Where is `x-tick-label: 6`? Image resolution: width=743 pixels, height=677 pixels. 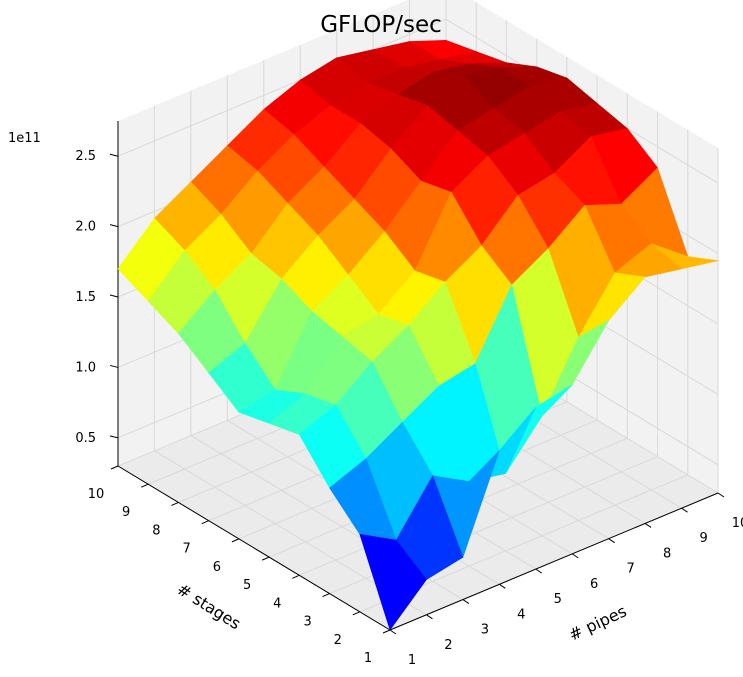
x-tick-label: 6 is located at coordinates (594, 584).